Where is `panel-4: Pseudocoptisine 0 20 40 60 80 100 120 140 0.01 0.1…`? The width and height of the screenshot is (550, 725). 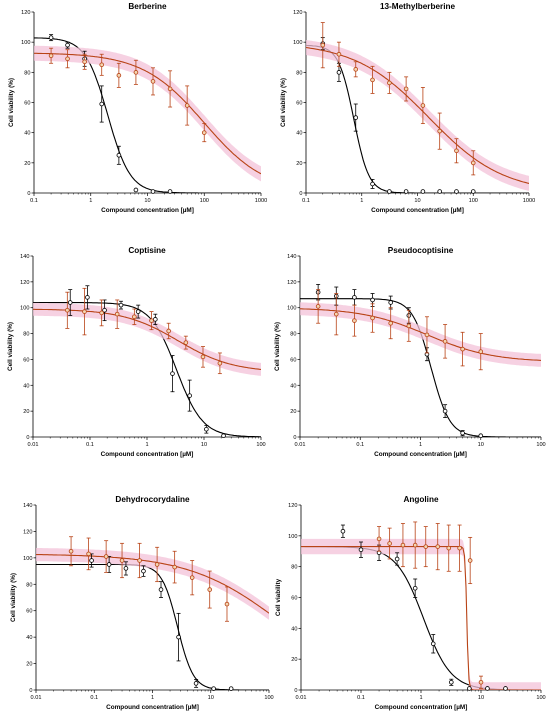
panel-4: Pseudocoptisine 0 20 40 60 80 100 120 140 0.01 0.1… is located at coordinates (410, 352).